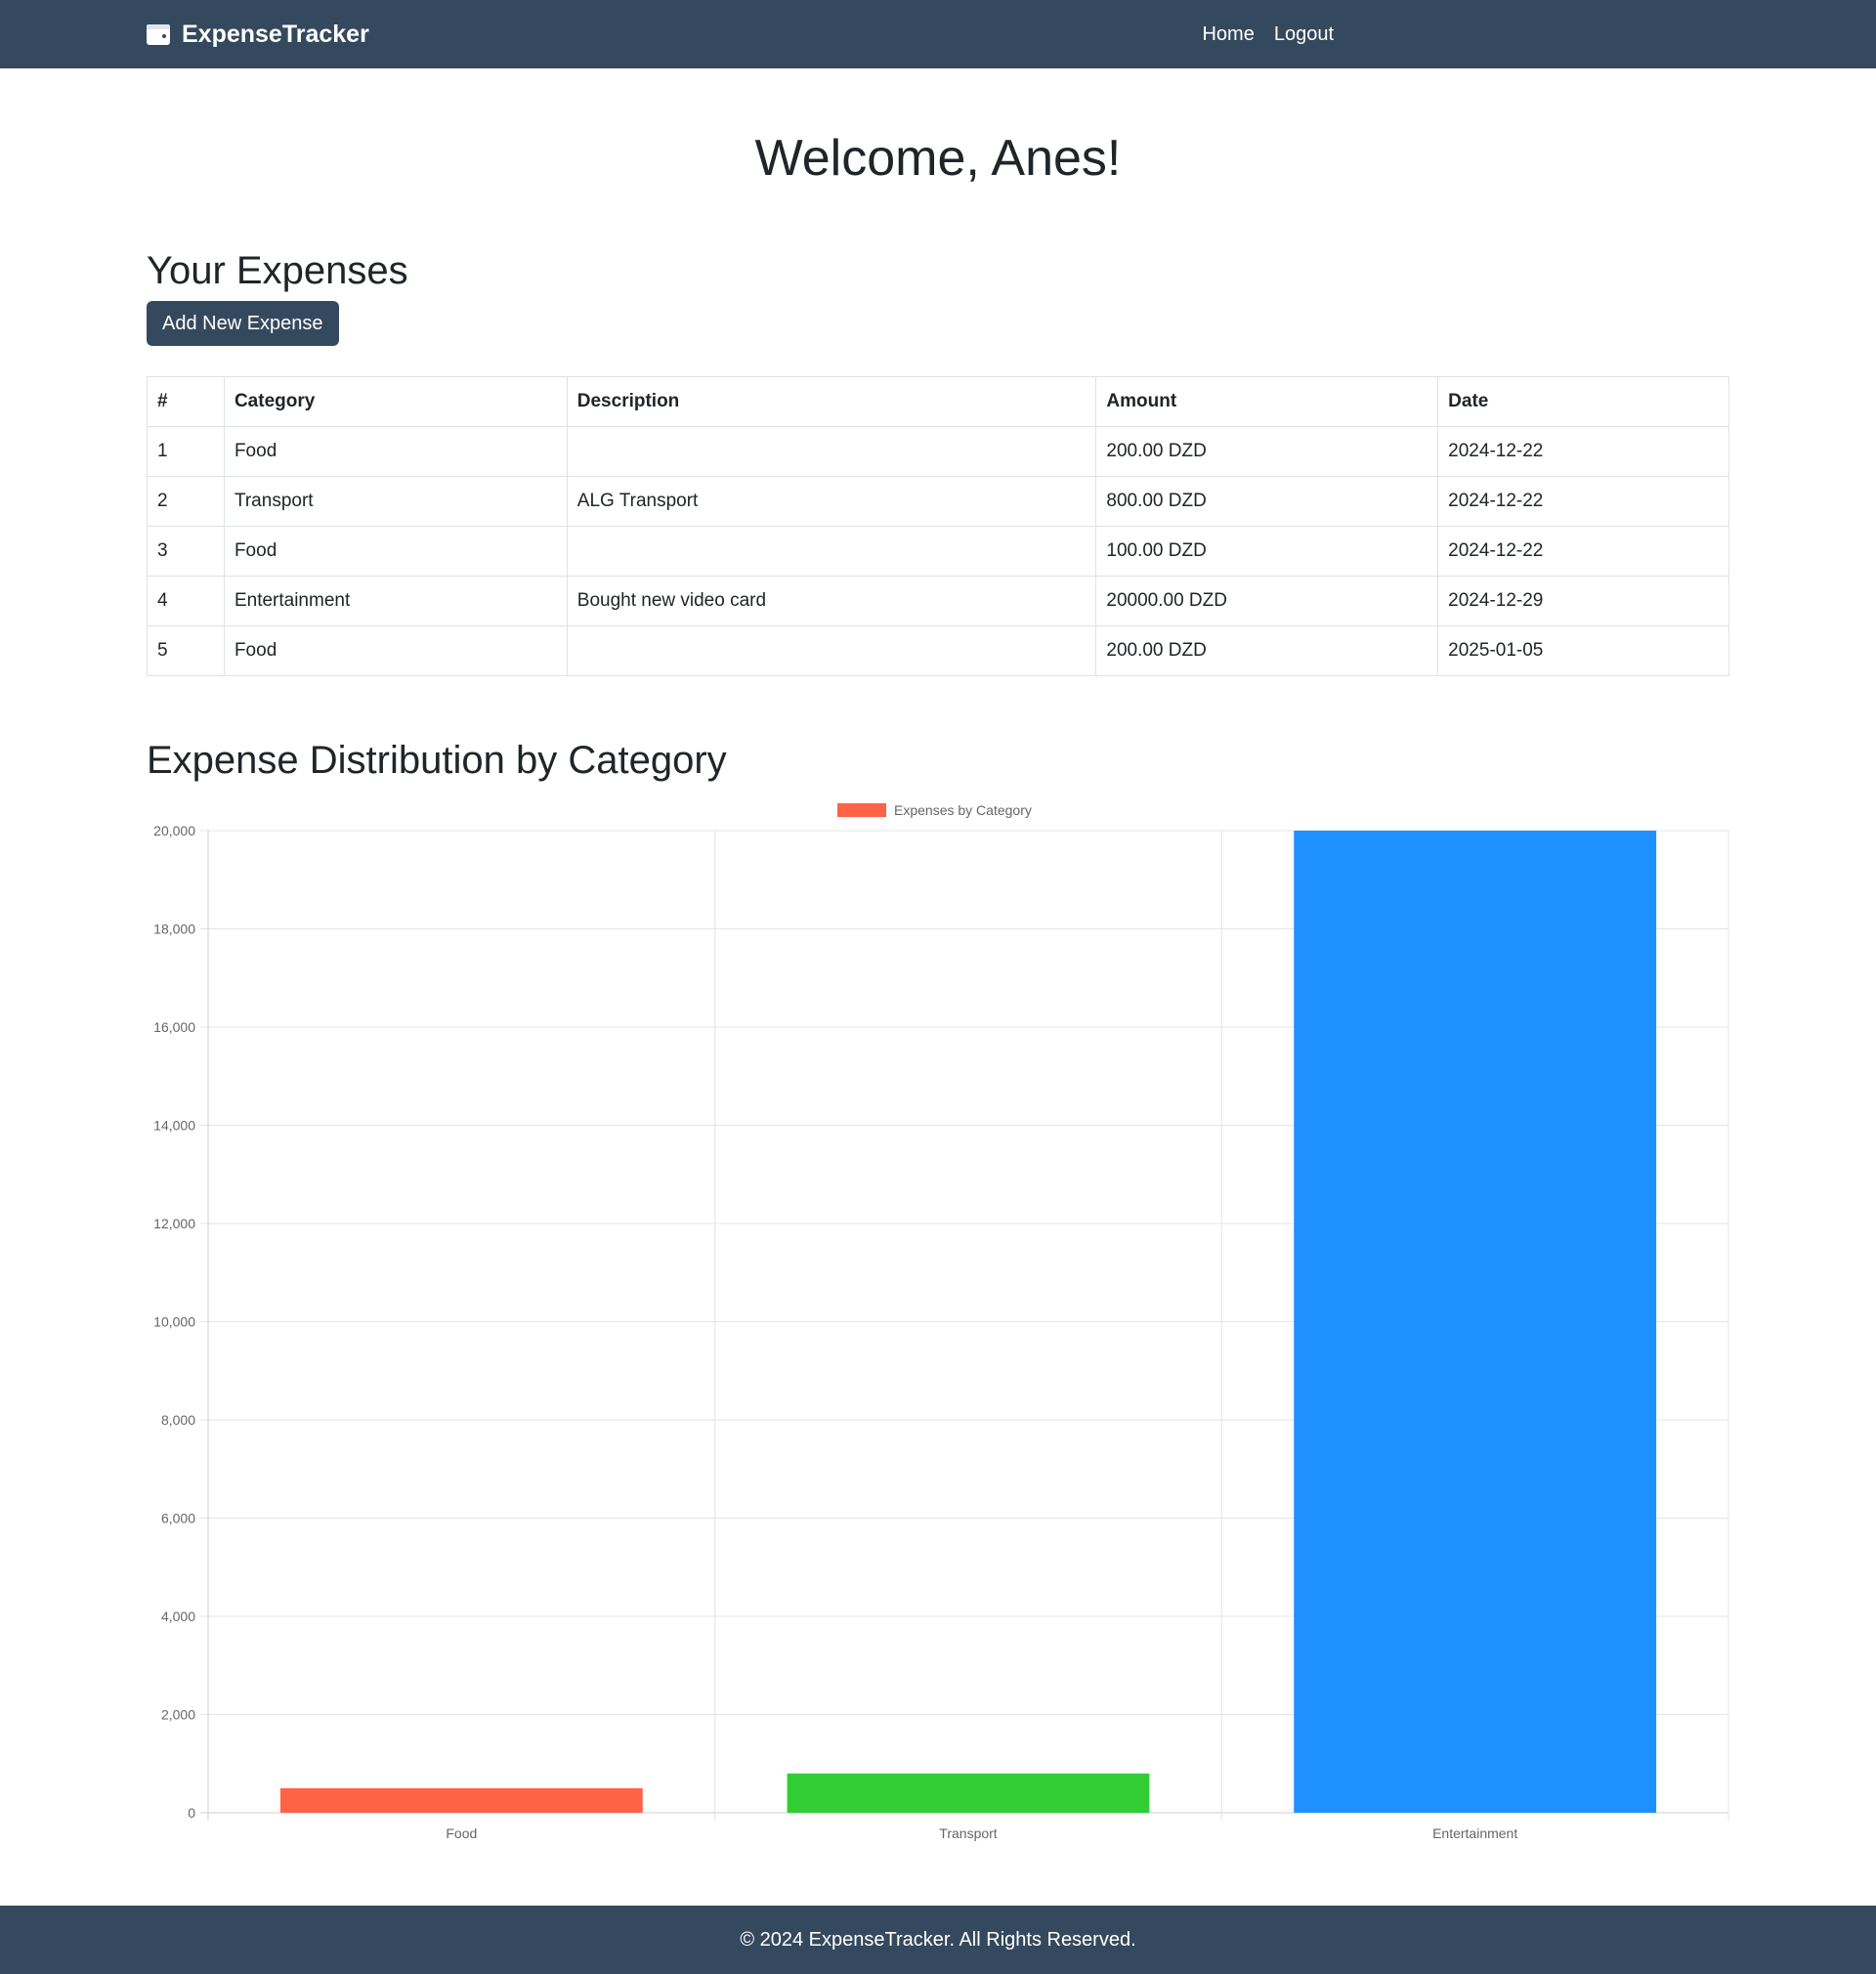  Describe the element at coordinates (174, 1322) in the screenshot. I see `y-tick-label: 10,000` at that location.